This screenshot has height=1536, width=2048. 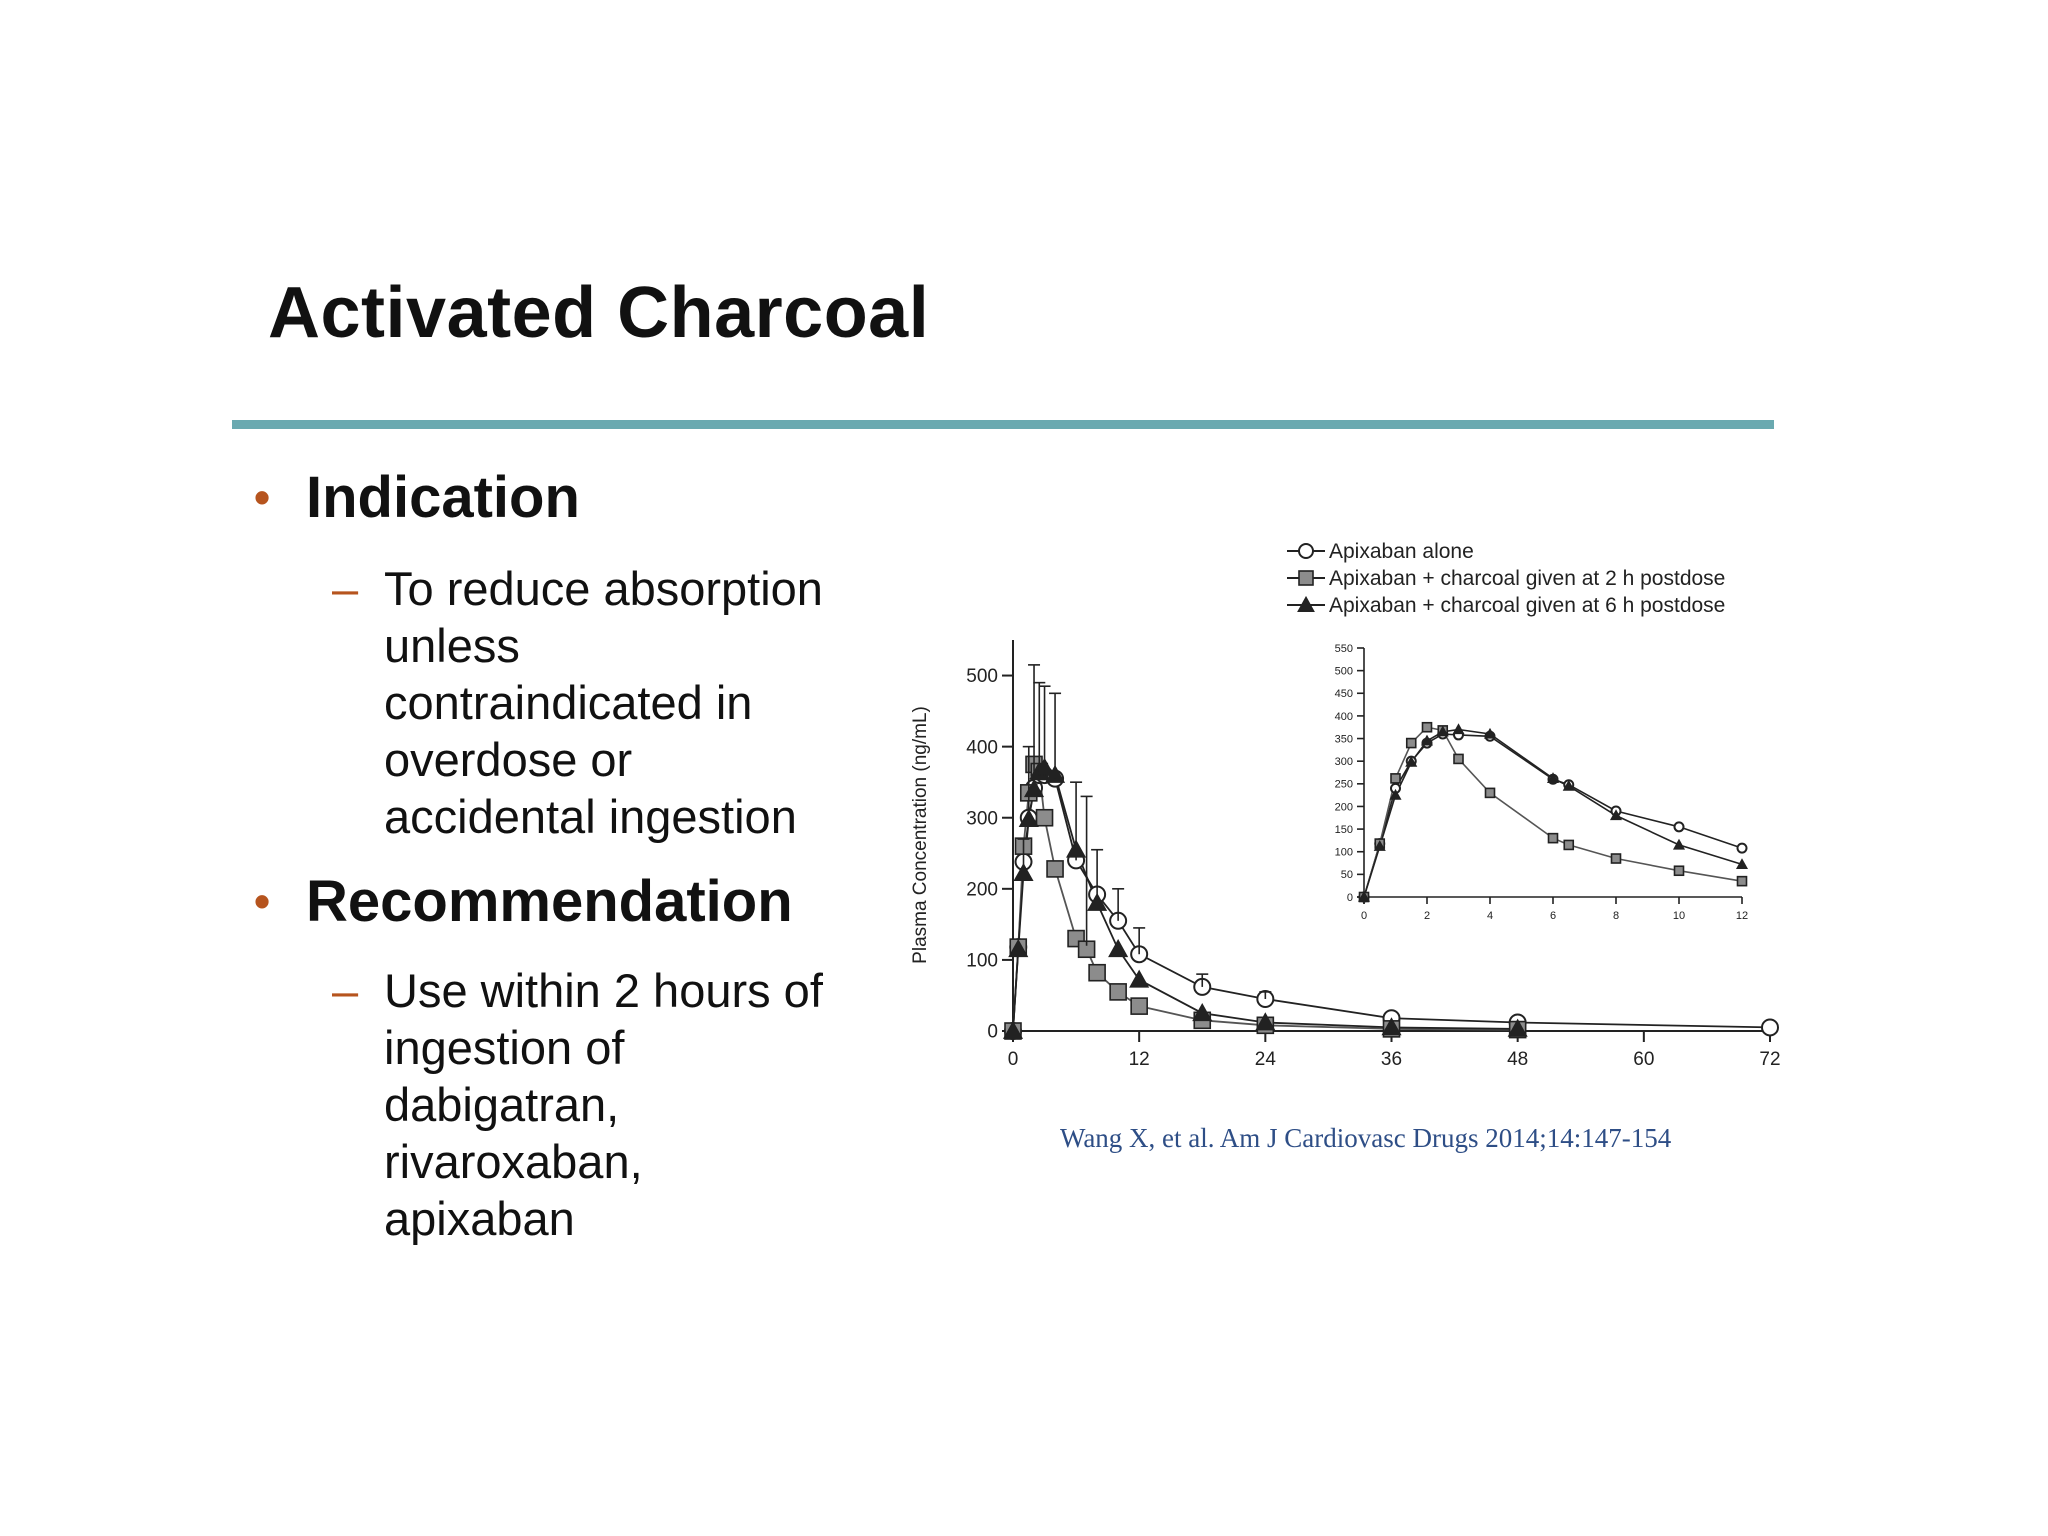 I want to click on y-tick-label: 350, so click(x=1344, y=739).